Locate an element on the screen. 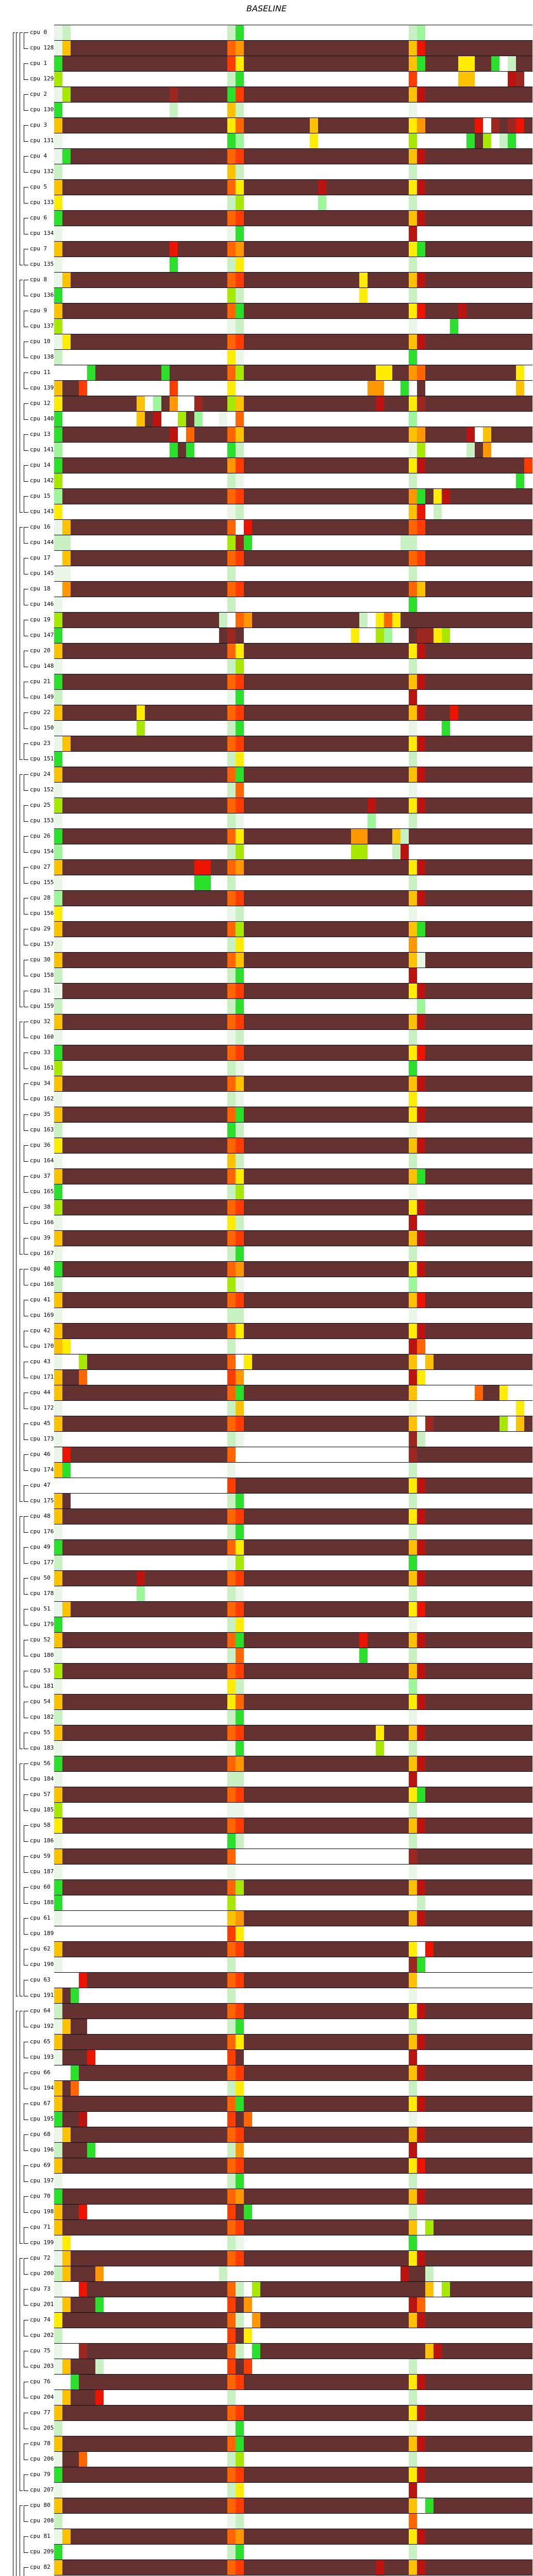 This screenshot has height=2576, width=533. cpu-row-label: cpu 62 is located at coordinates (40, 1948).